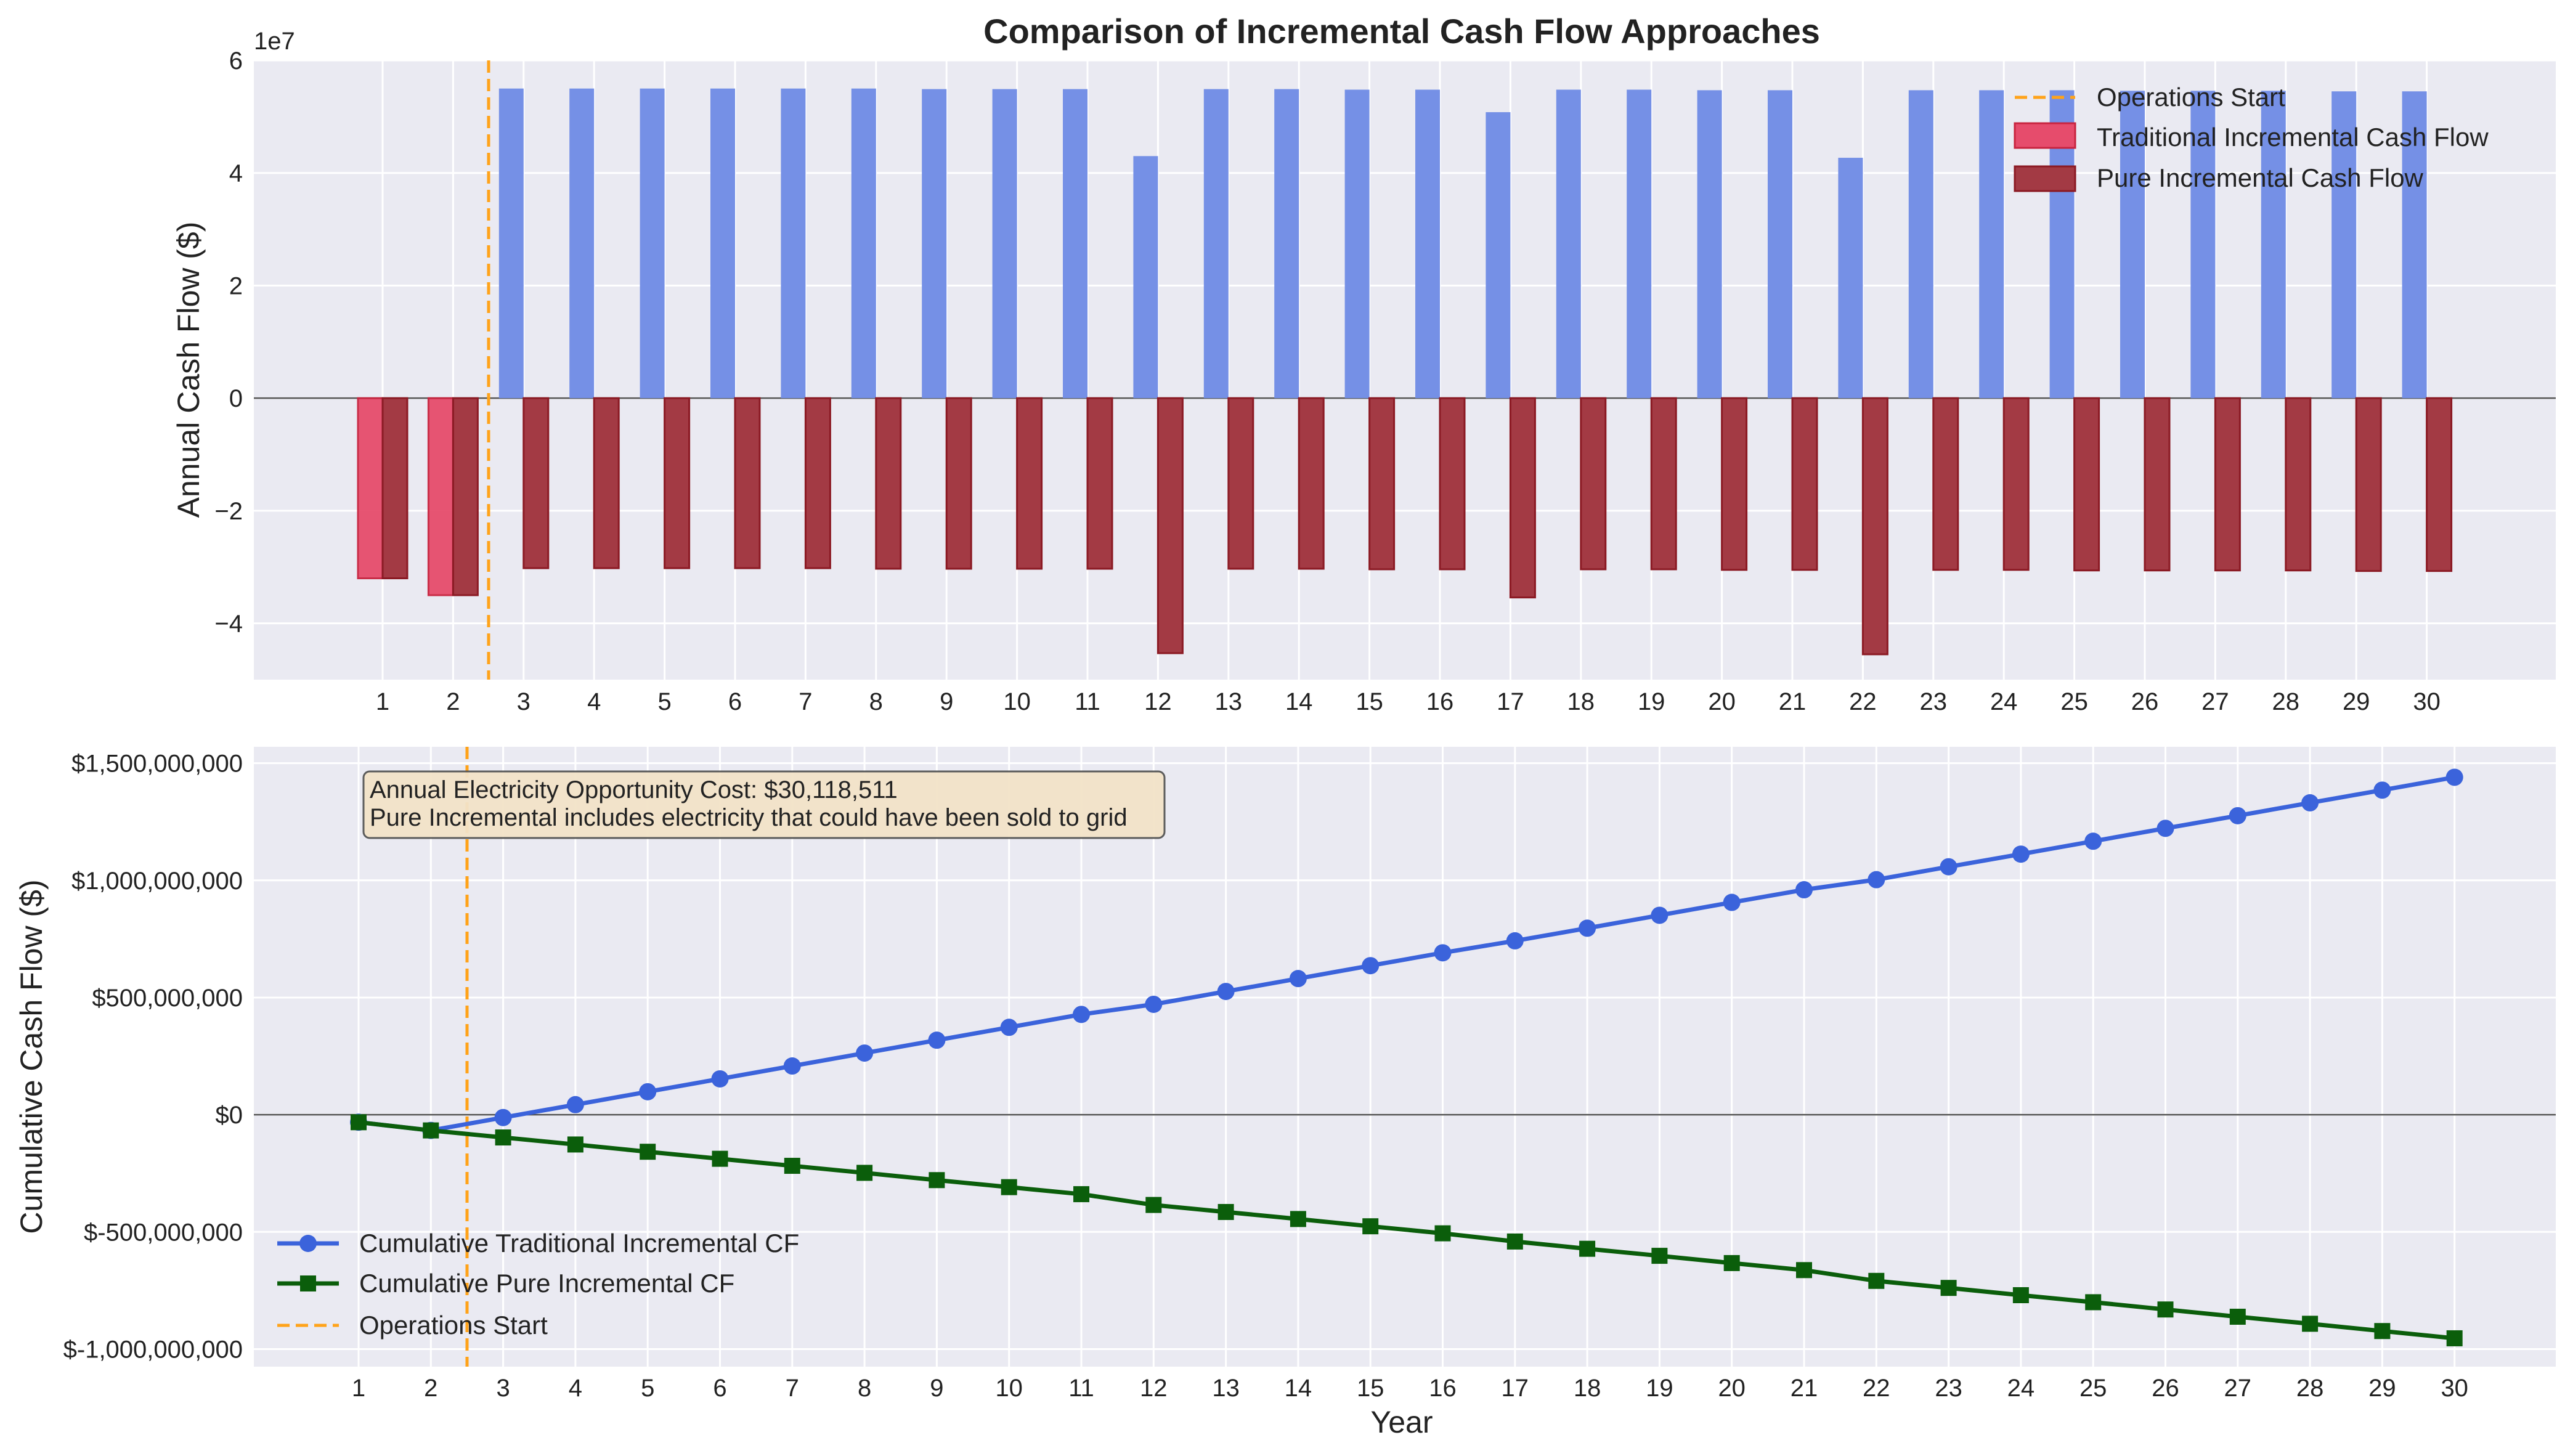 This screenshot has width=2565, height=1456. Describe the element at coordinates (308, 1283) in the screenshot. I see `legend-marker-pure` at that location.